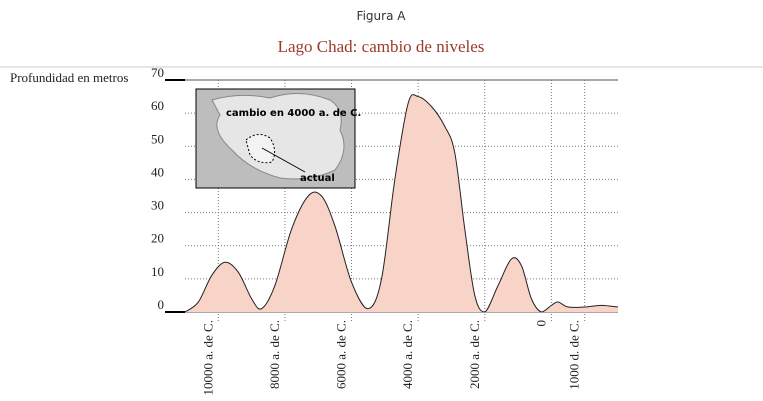 This screenshot has height=401, width=763. I want to click on chart-title: Lago Chad: cambio de niveles, so click(381, 46).